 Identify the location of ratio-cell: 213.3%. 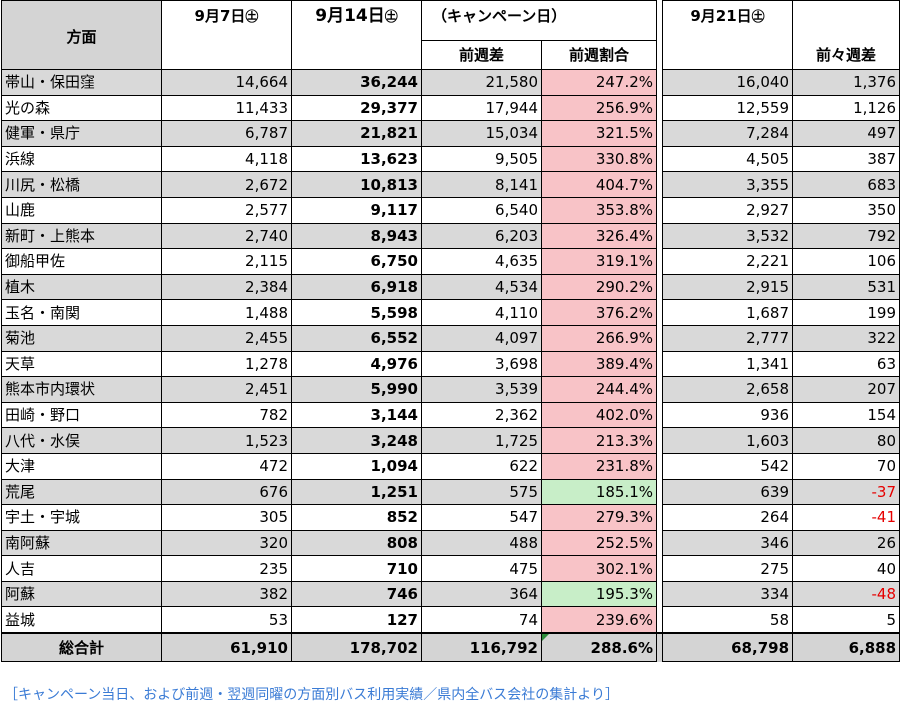
(599, 440).